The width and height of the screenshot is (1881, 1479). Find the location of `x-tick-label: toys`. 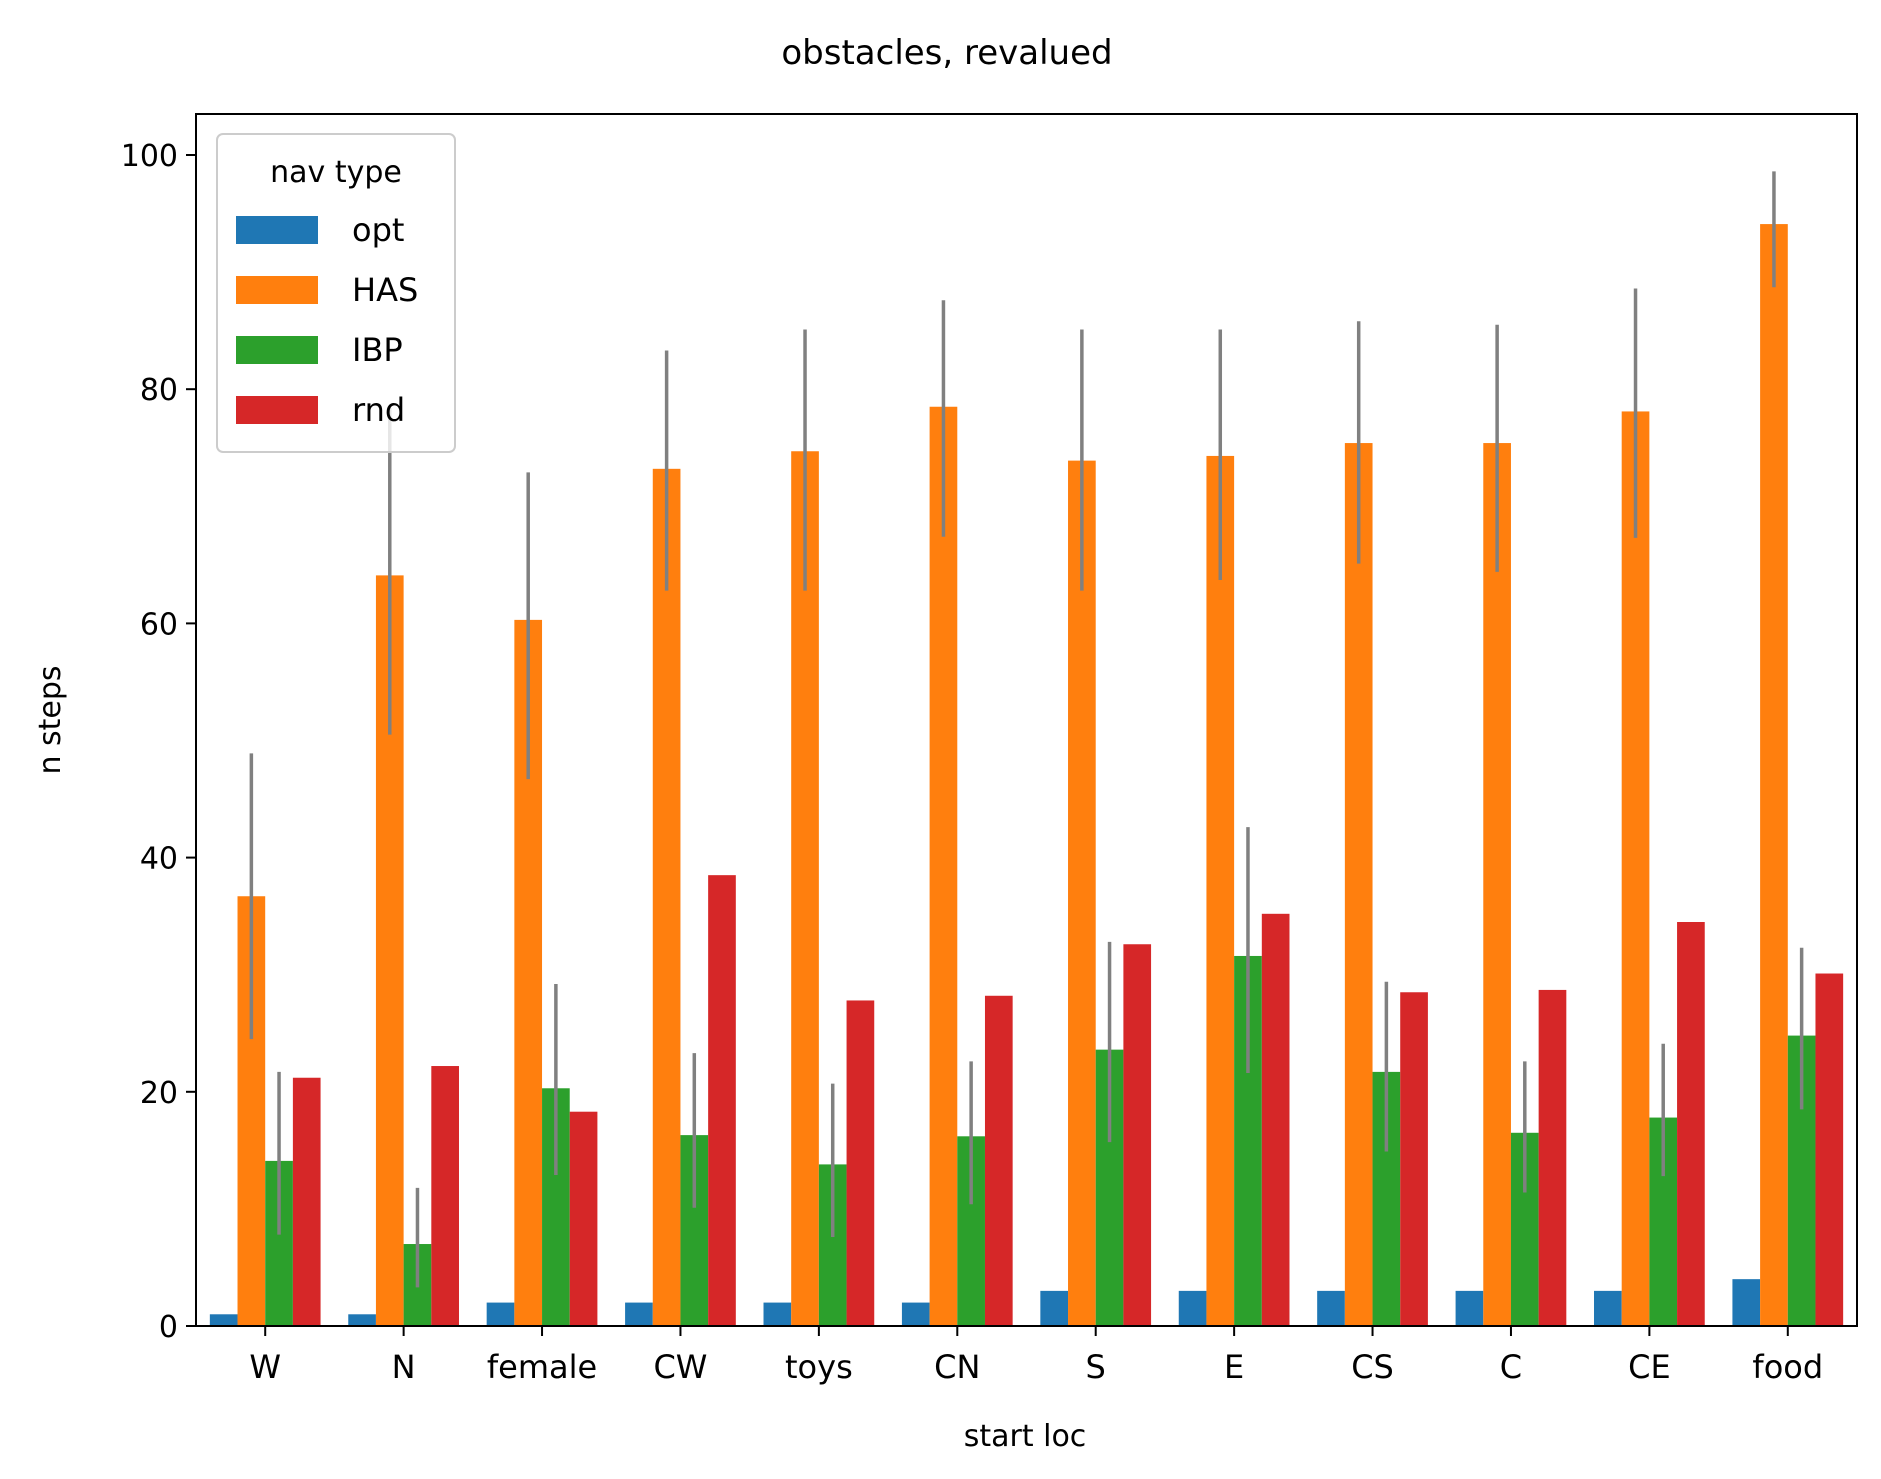

x-tick-label: toys is located at coordinates (819, 1367).